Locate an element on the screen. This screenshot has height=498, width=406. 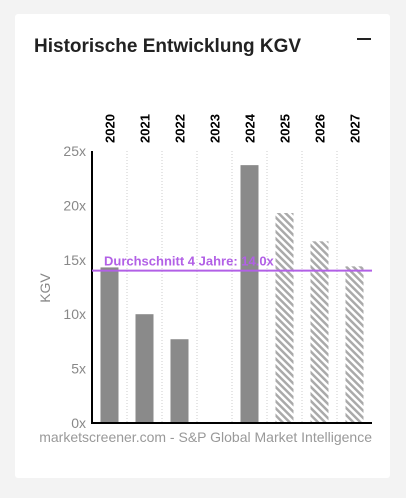
y-tick-label: 10x is located at coordinates (74, 314).